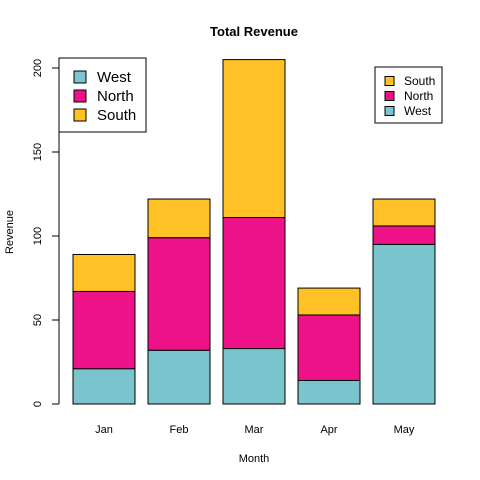  Describe the element at coordinates (179, 294) in the screenshot. I see `bar-north-feb` at that location.